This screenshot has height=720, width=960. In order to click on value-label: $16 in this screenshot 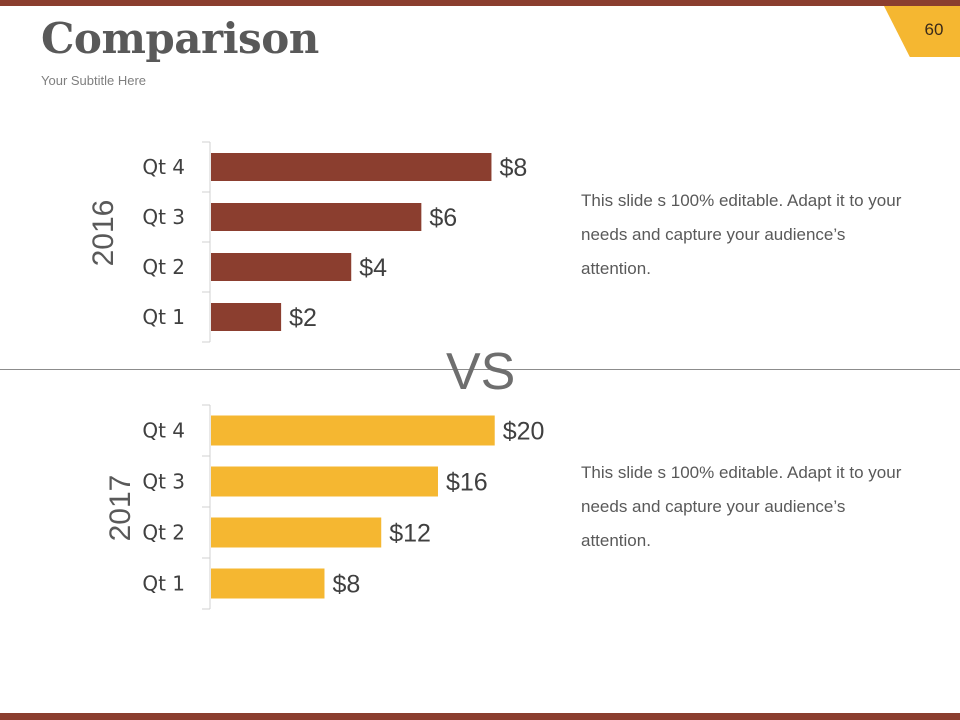, I will do `click(467, 483)`.